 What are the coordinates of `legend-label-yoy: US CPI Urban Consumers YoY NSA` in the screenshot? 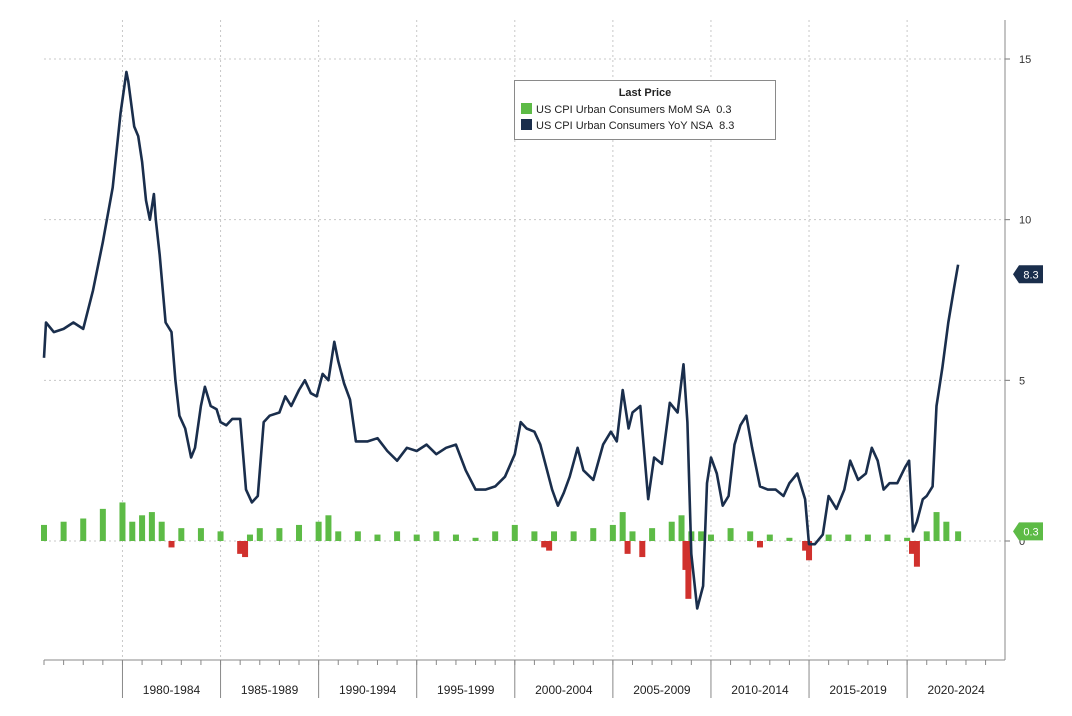 It's located at (625, 126).